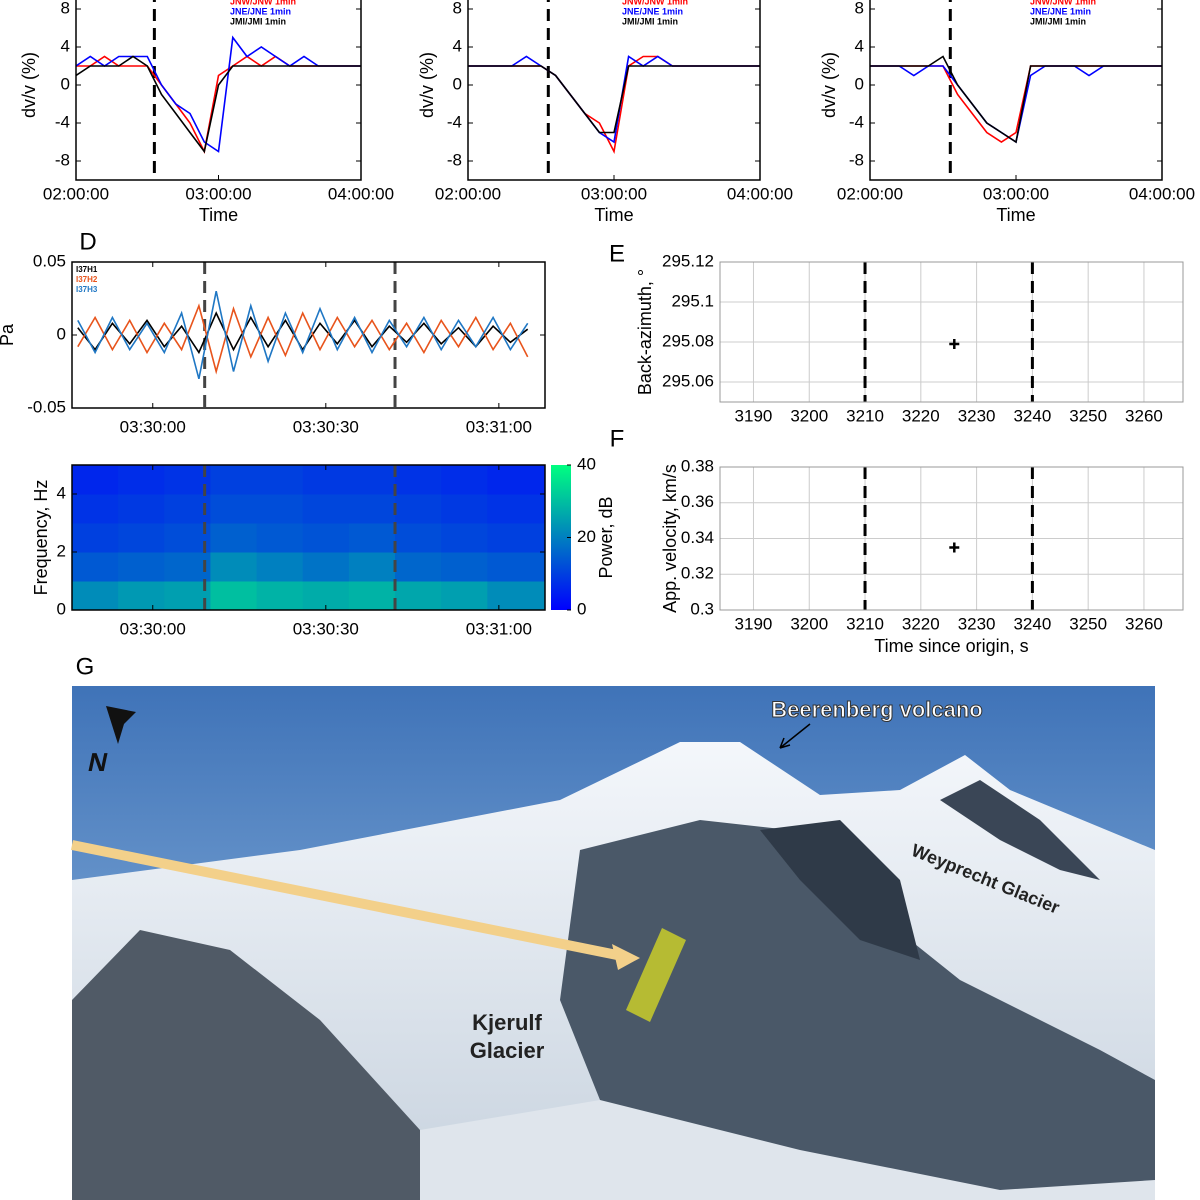 The image size is (1200, 1200). I want to click on y-tick-label: 0.38, so click(697, 465).